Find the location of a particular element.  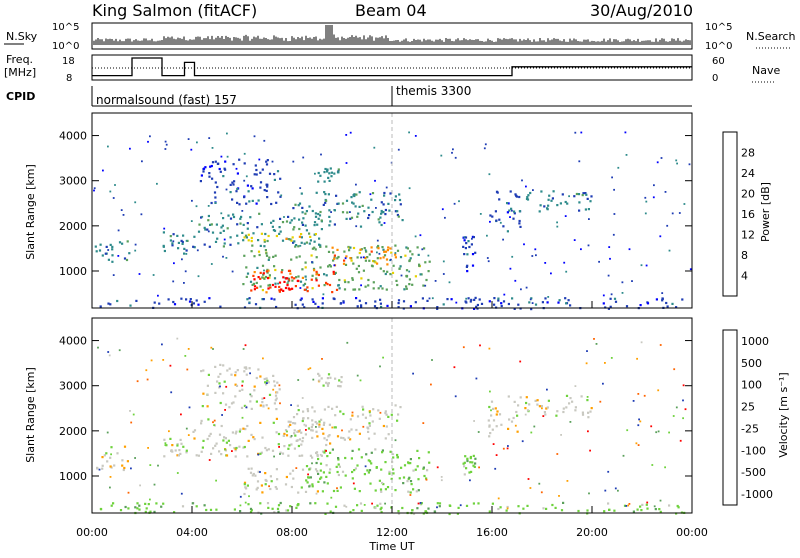

nave-label: Nave is located at coordinates (766, 70).